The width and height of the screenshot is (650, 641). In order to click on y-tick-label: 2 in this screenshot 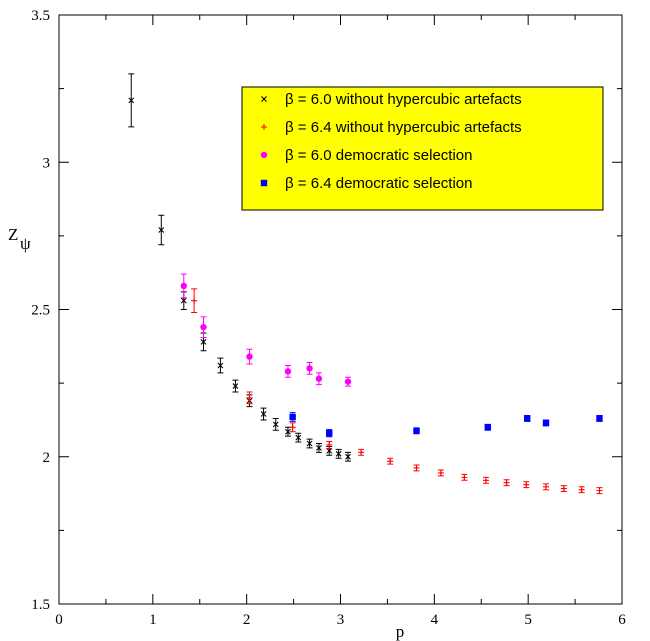, I will do `click(47, 458)`.